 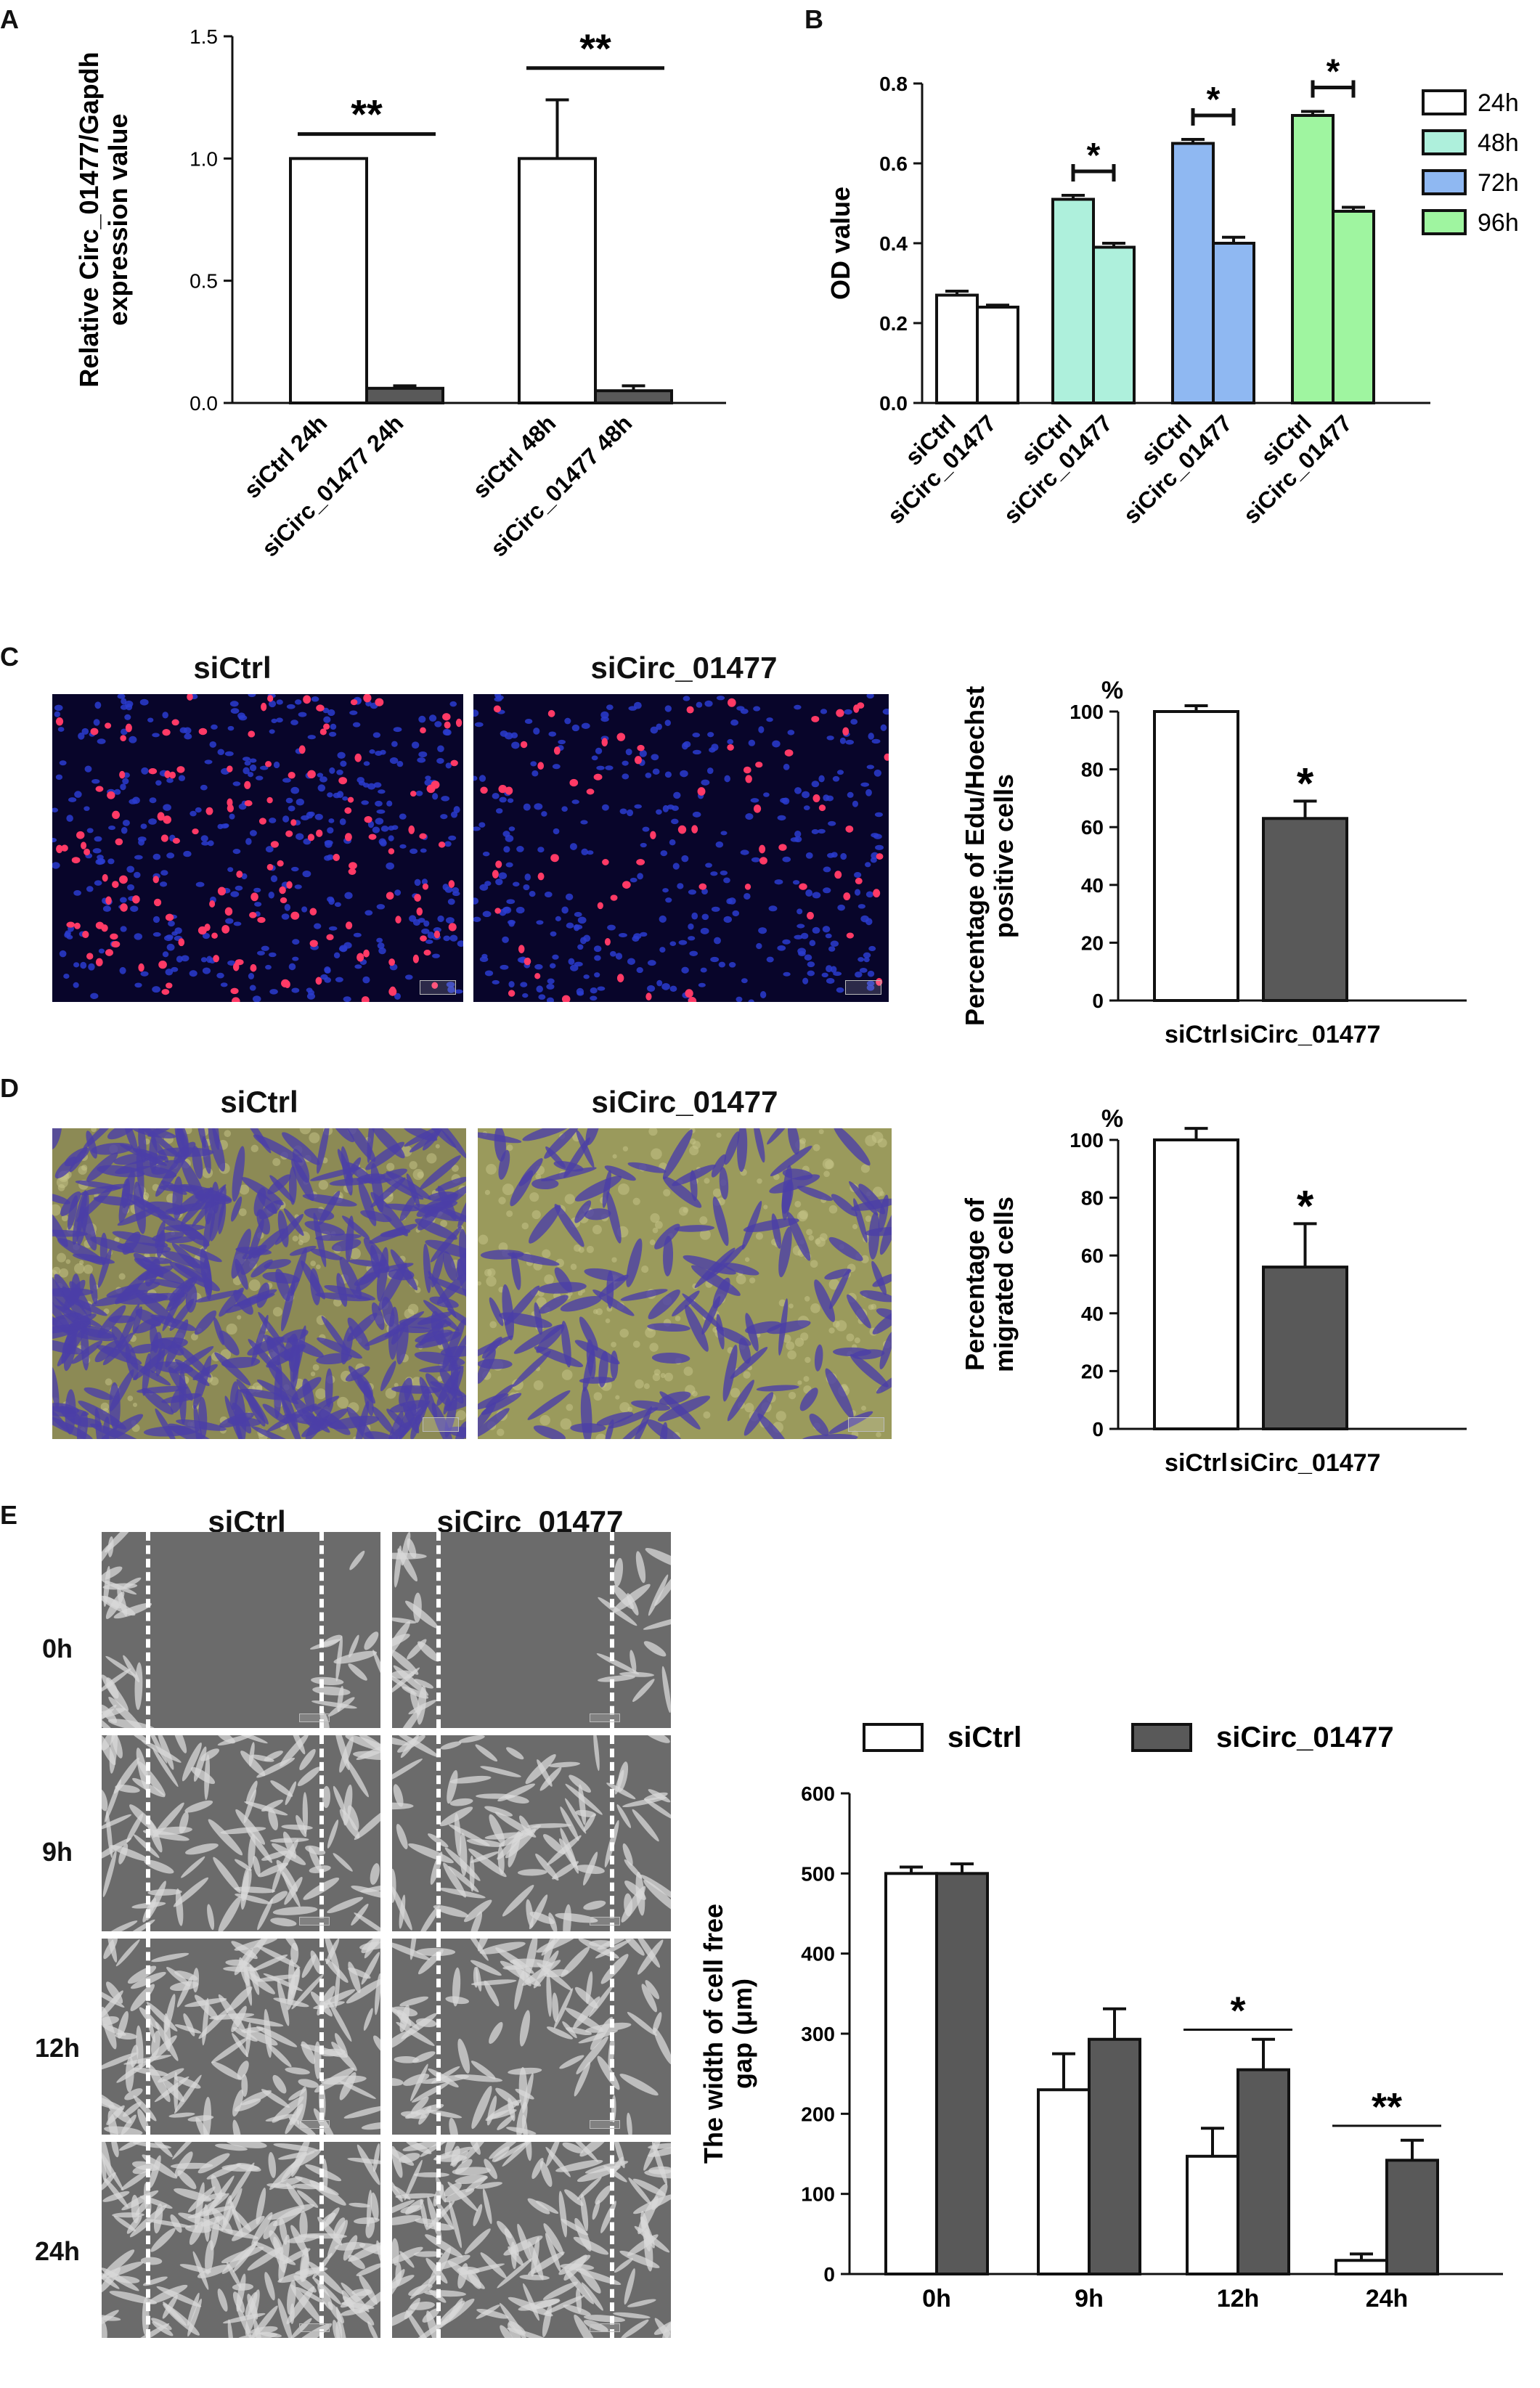 I want to click on bar-b, so click(x=1312, y=259).